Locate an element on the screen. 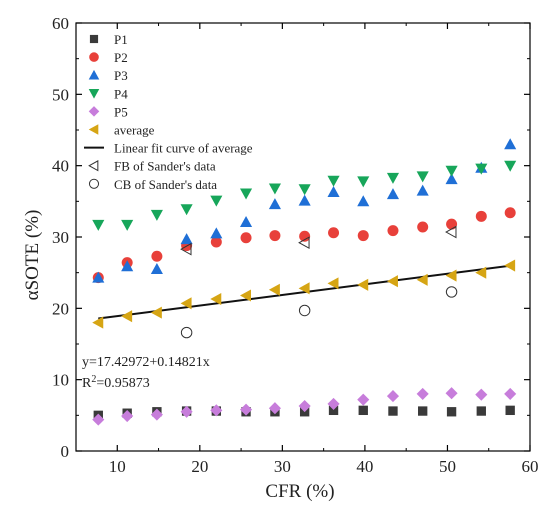  y-axis-title: αSOTE (%) is located at coordinates (32, 255).